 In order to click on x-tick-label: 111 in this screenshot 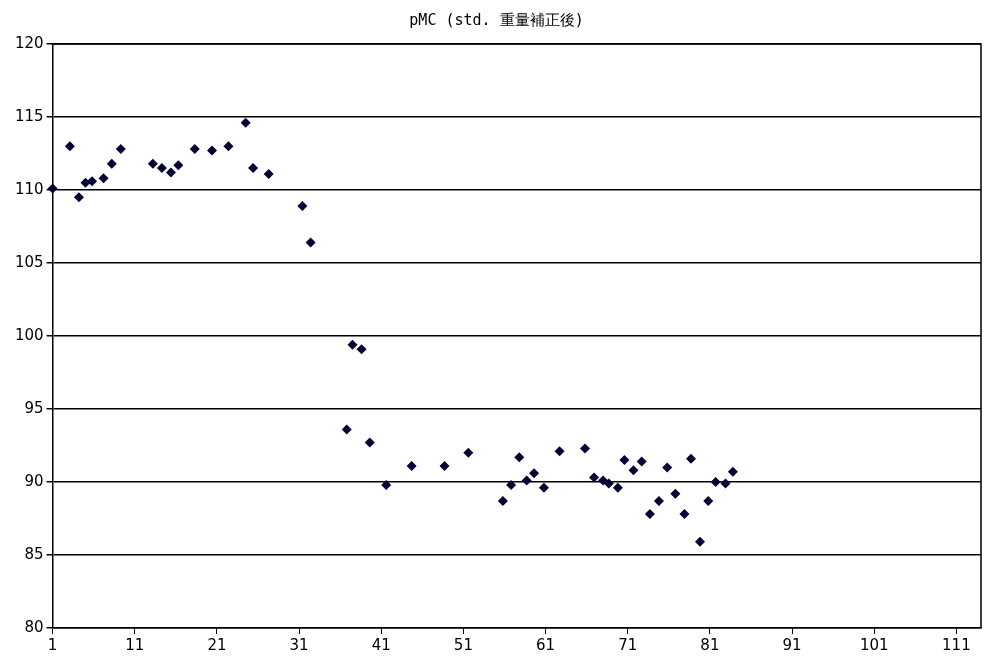, I will do `click(956, 644)`.